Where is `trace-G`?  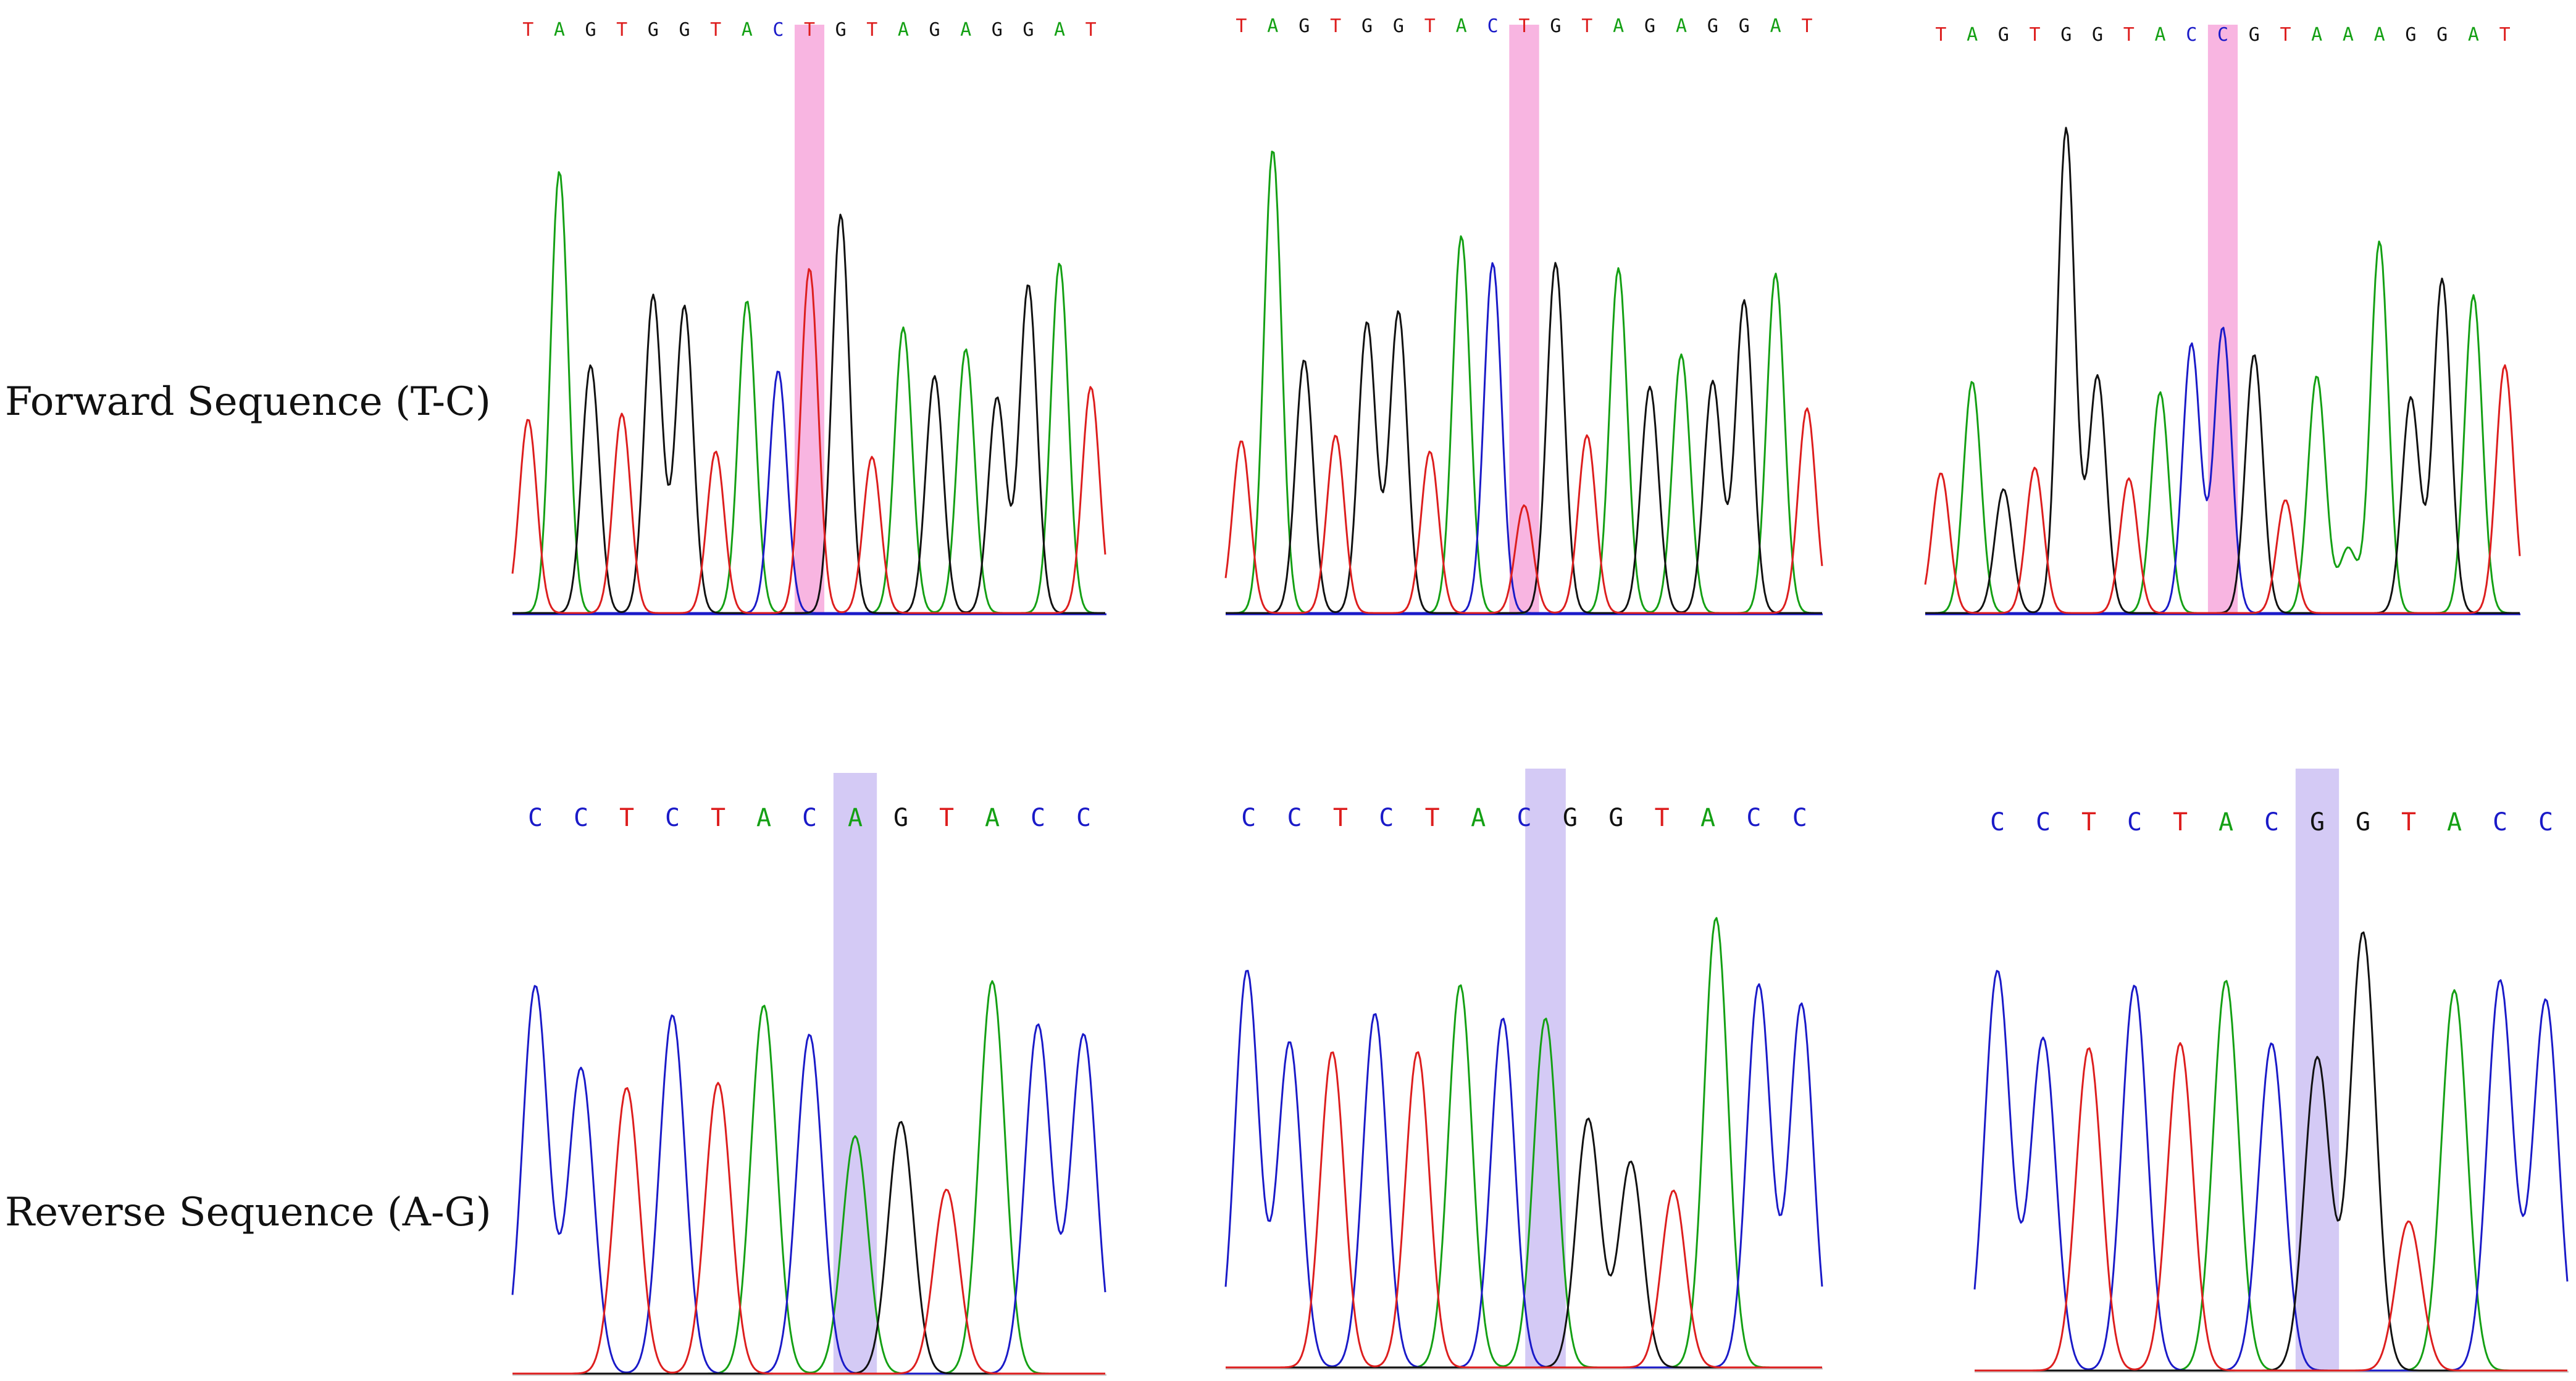 trace-G is located at coordinates (809, 414).